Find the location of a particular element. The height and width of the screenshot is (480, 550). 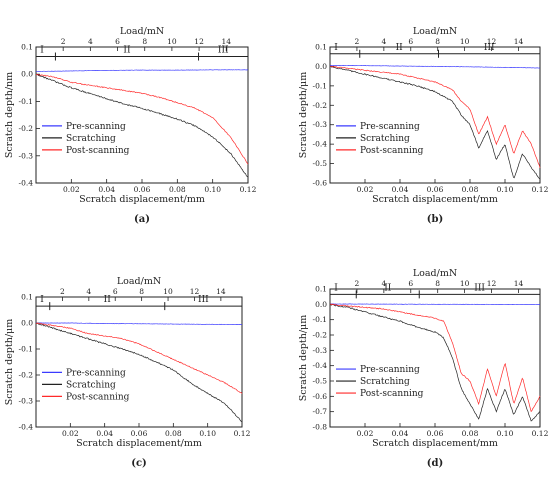

y-axis-label: Scratch depth/nm is located at coordinates (9, 115).